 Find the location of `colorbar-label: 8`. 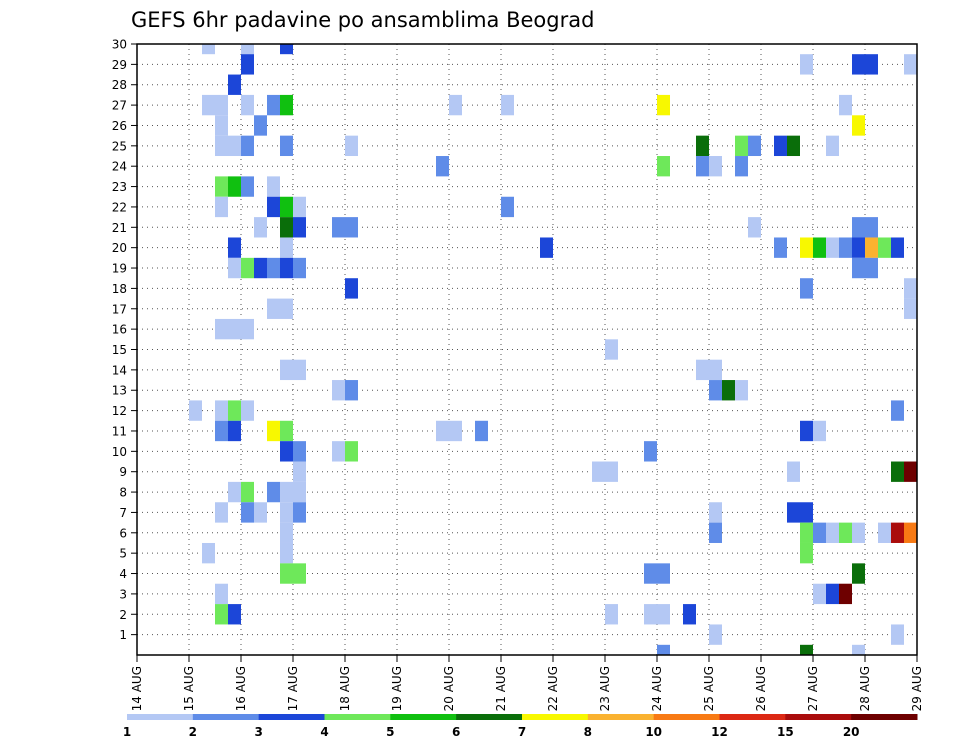

colorbar-label: 8 is located at coordinates (588, 732).